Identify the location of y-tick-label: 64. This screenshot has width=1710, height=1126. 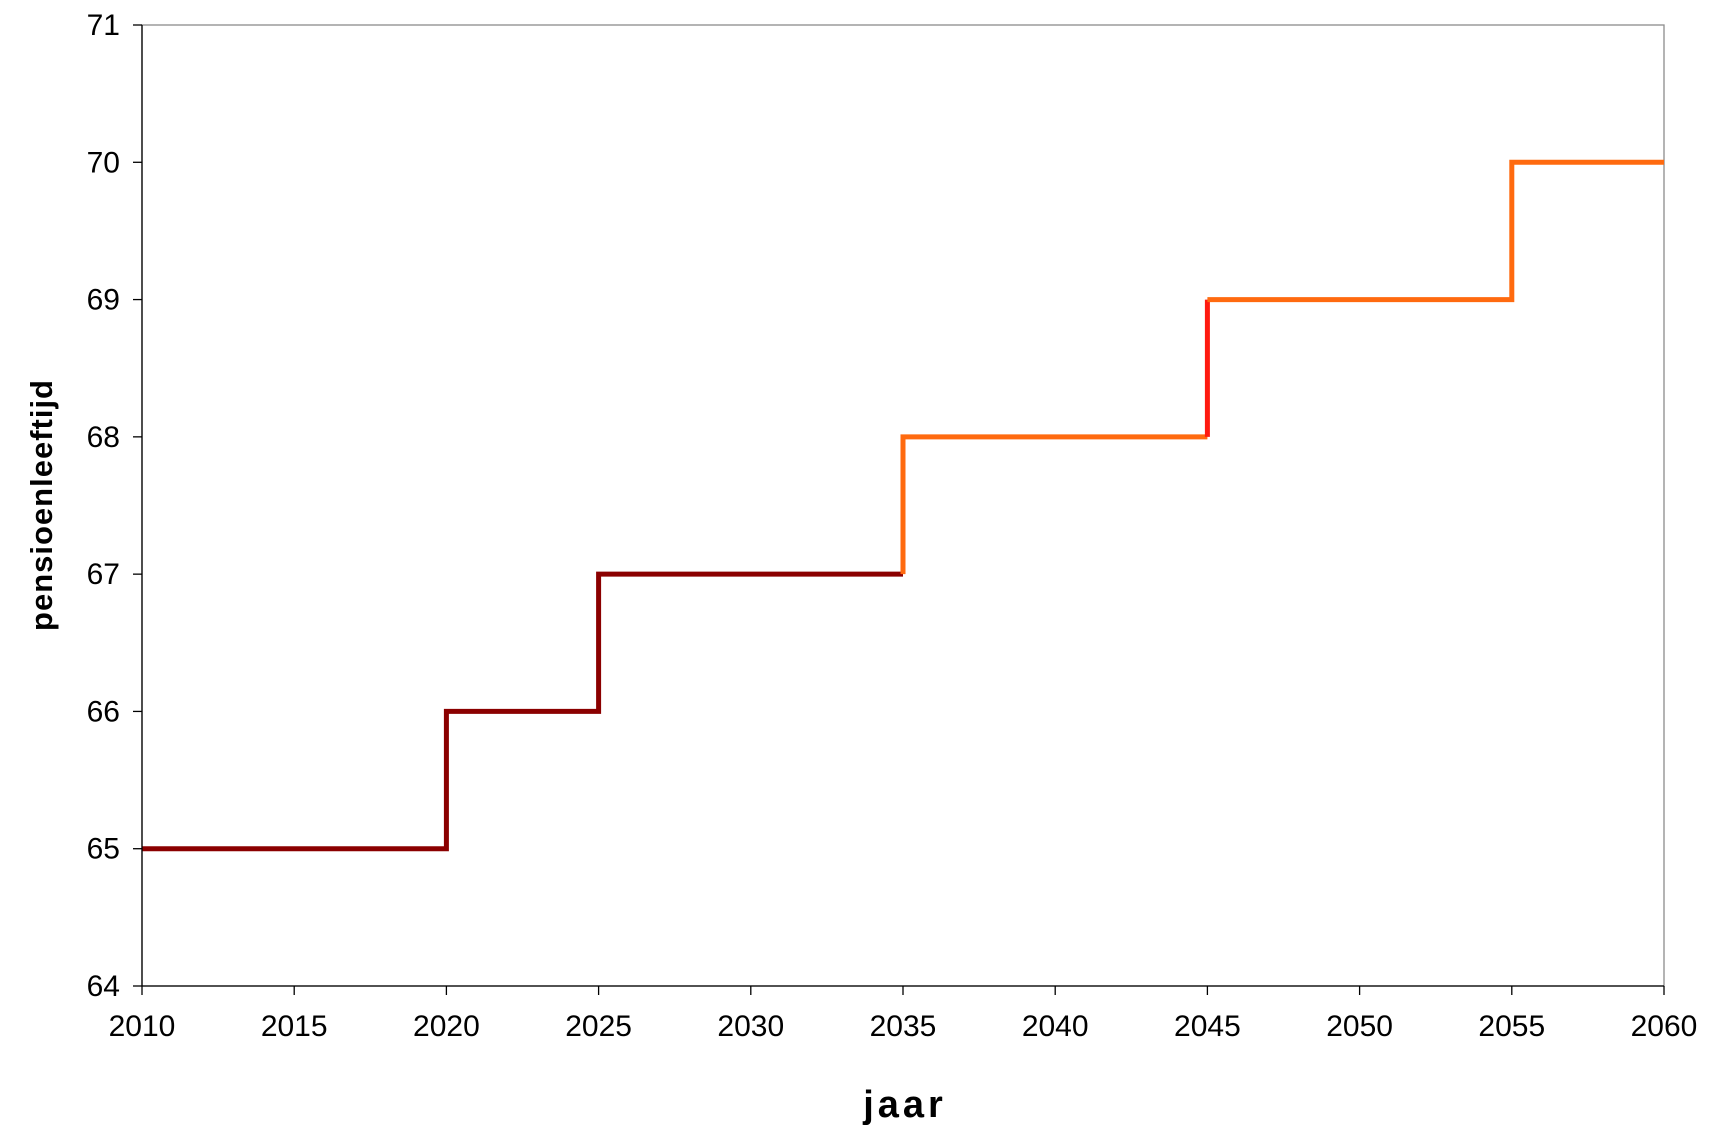
(103, 986).